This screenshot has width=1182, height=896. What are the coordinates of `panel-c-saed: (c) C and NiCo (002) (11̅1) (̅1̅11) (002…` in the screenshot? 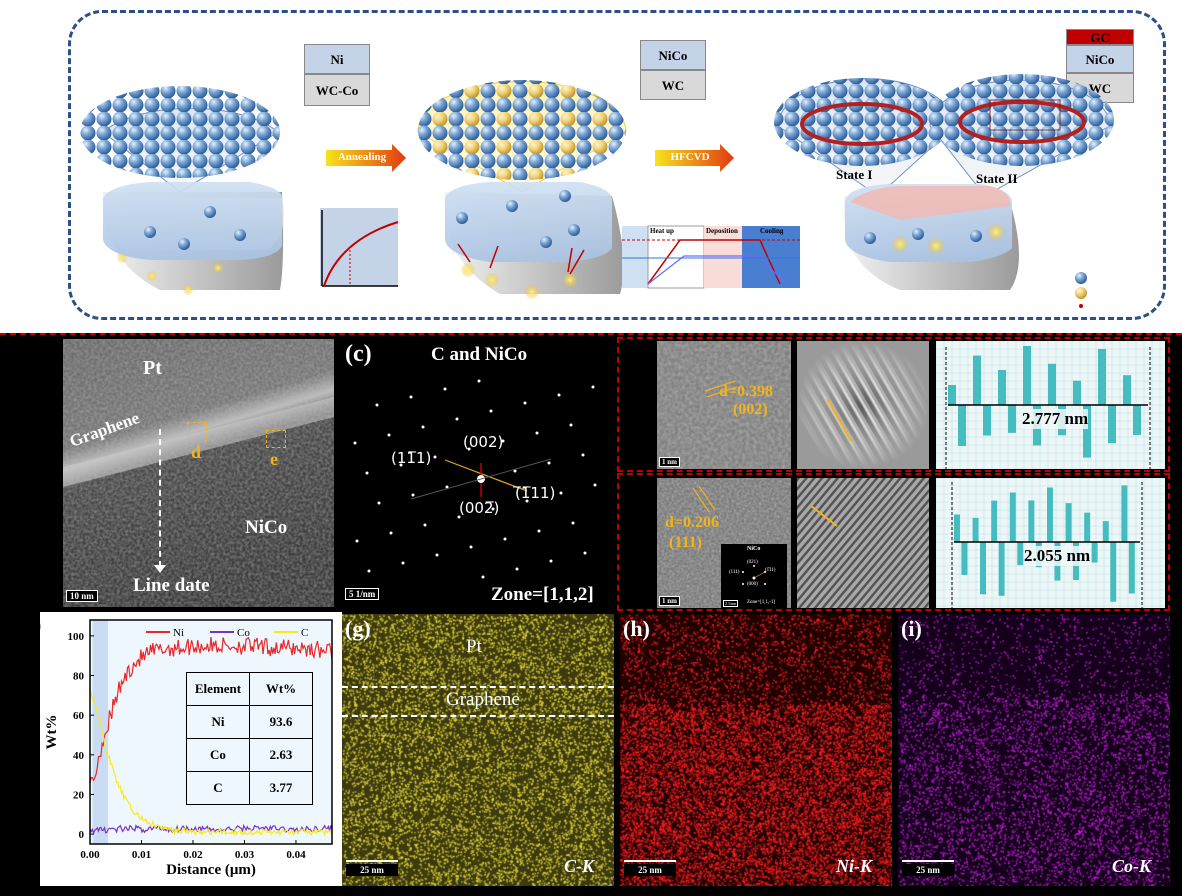 It's located at (476, 473).